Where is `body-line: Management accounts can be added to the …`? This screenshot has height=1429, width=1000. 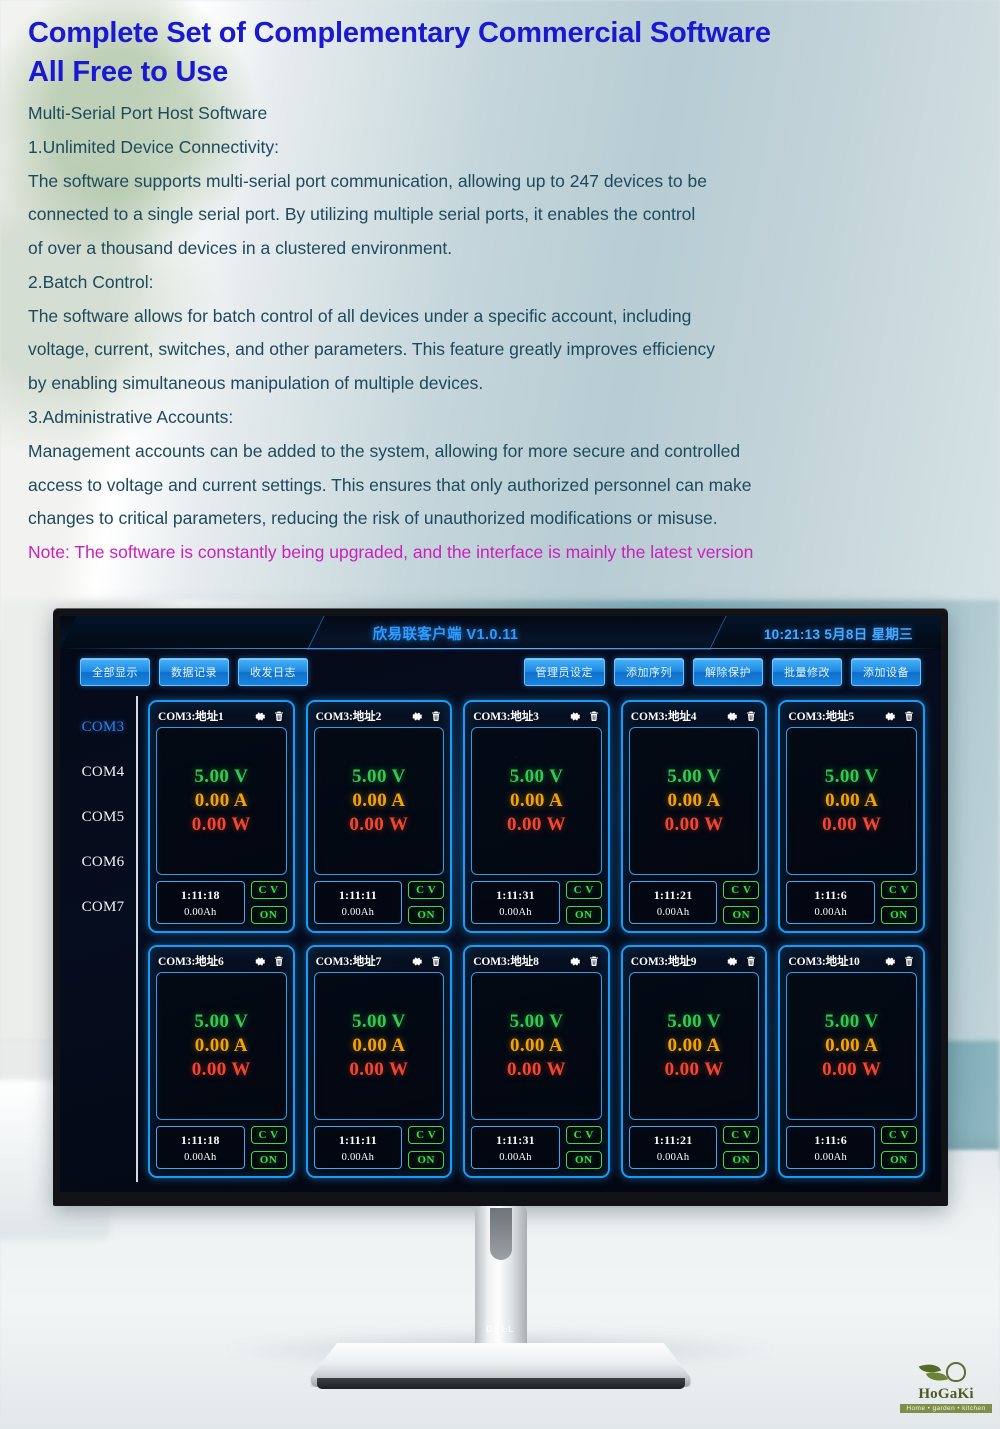
body-line: Management accounts can be added to the … is located at coordinates (384, 450).